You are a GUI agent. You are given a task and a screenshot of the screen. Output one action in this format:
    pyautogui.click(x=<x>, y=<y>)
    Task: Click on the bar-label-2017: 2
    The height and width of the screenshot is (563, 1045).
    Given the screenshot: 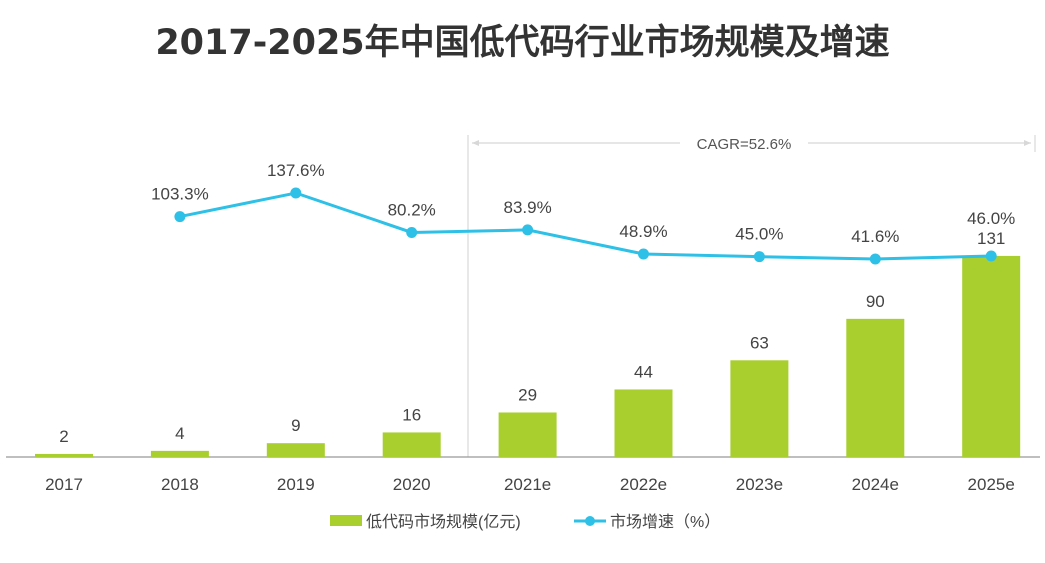 What is the action you would take?
    pyautogui.click(x=63, y=436)
    